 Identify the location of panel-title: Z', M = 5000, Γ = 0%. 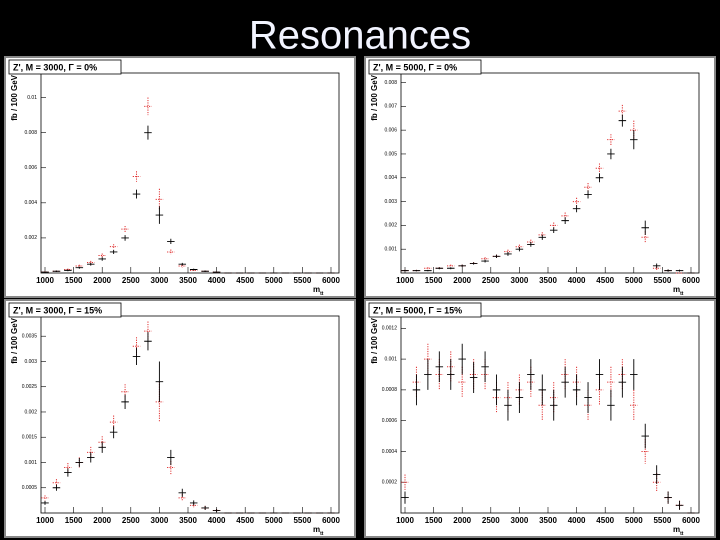
(415, 67).